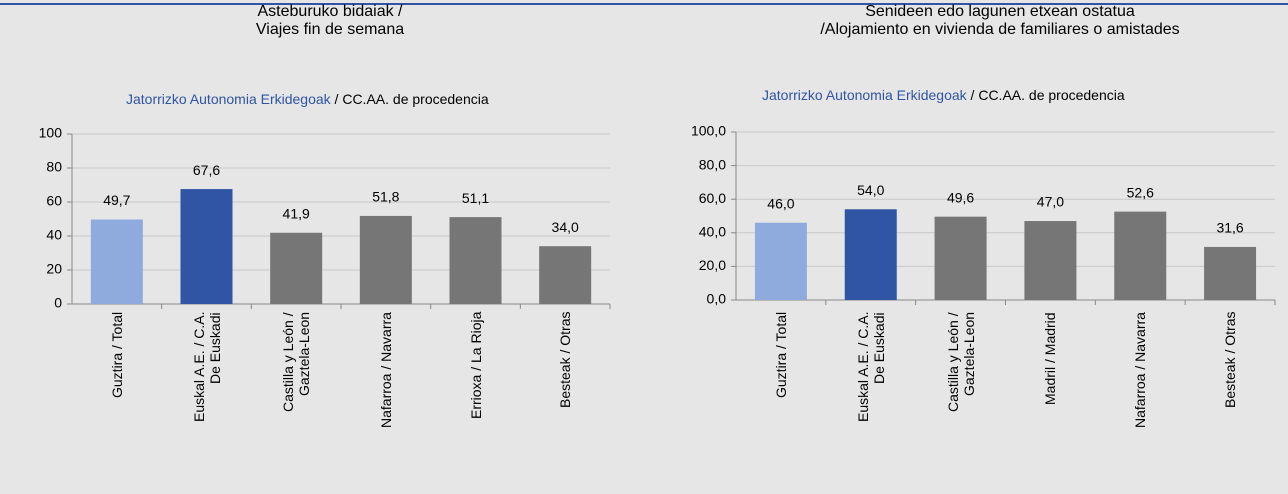 Image resolution: width=1288 pixels, height=494 pixels. What do you see at coordinates (475, 198) in the screenshot?
I see `value-label: 51,1` at bounding box center [475, 198].